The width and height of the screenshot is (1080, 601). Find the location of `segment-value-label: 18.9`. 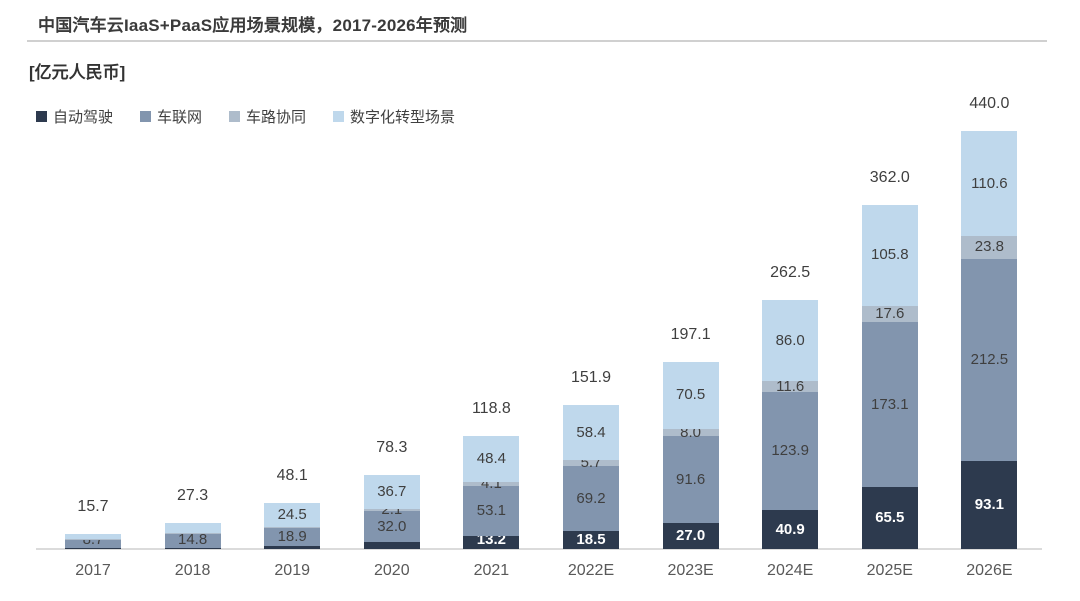

segment-value-label: 18.9 is located at coordinates (292, 537).